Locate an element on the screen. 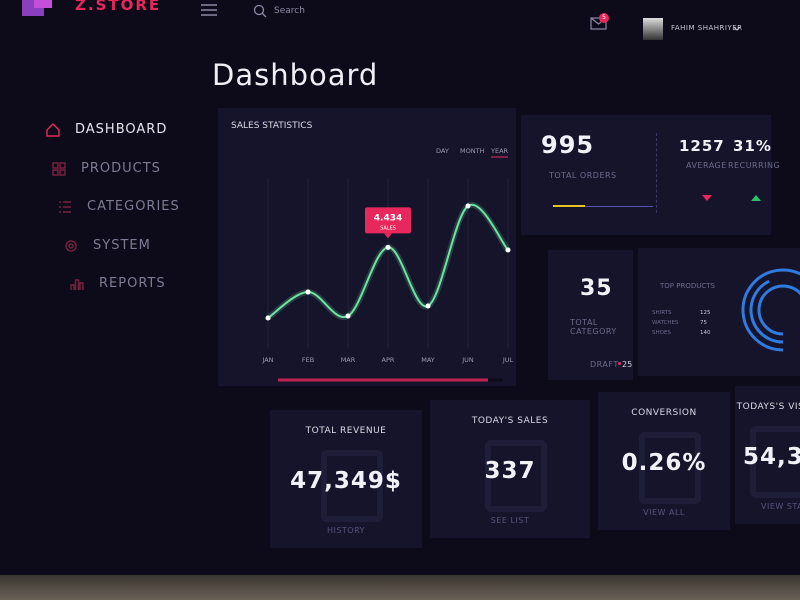 Image resolution: width=800 pixels, height=600 pixels. stat-card: TOTAL REVENUE 47,349$ HISTORY is located at coordinates (346, 479).